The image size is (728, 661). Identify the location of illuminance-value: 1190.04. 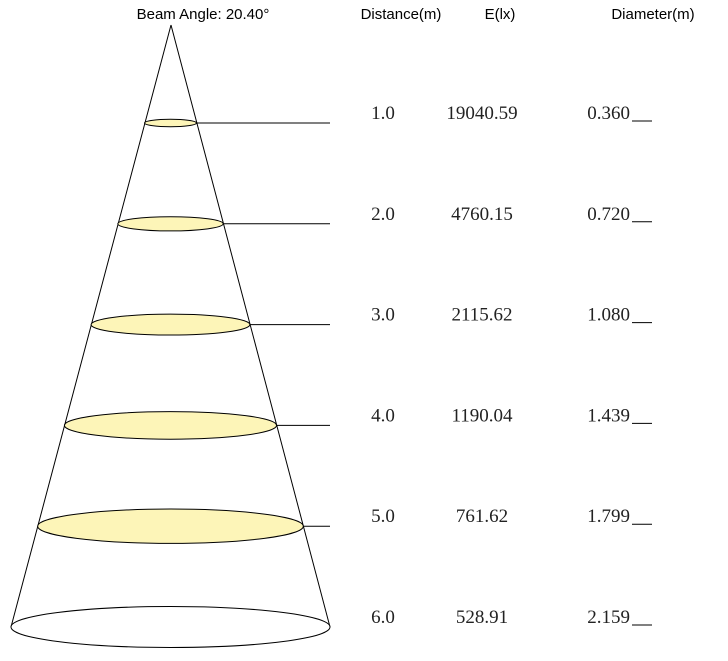
(482, 415).